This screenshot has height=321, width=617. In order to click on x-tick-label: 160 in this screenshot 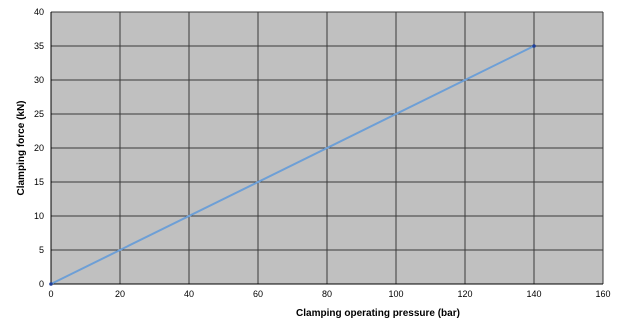, I will do `click(602, 294)`.